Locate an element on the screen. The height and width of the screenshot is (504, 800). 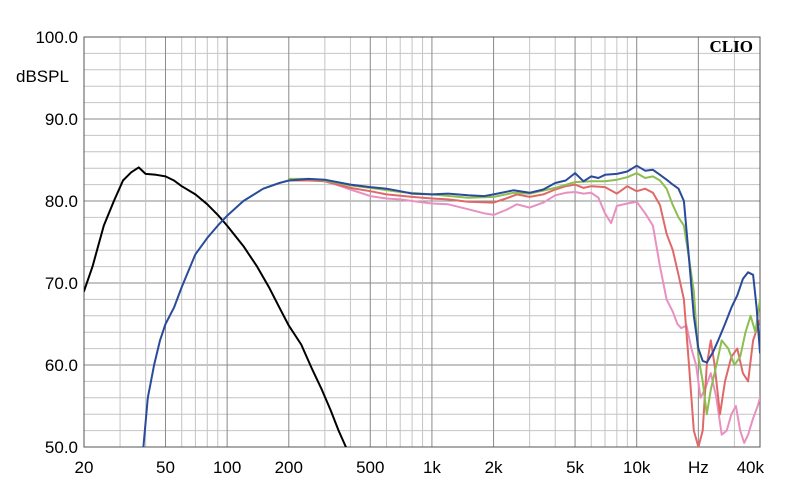
x-tick-label: 100 is located at coordinates (227, 467).